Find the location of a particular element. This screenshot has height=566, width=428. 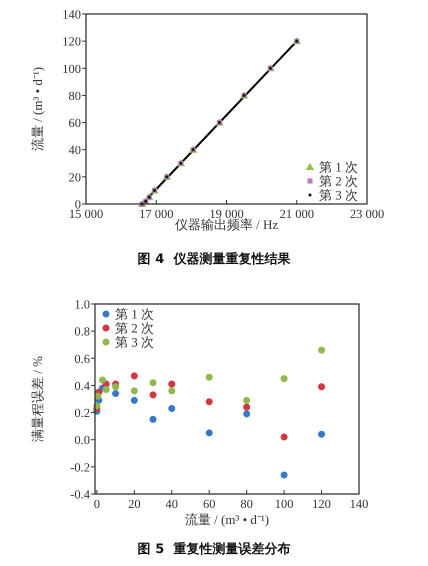

y-tick-label: 0.4 is located at coordinates (82, 385).